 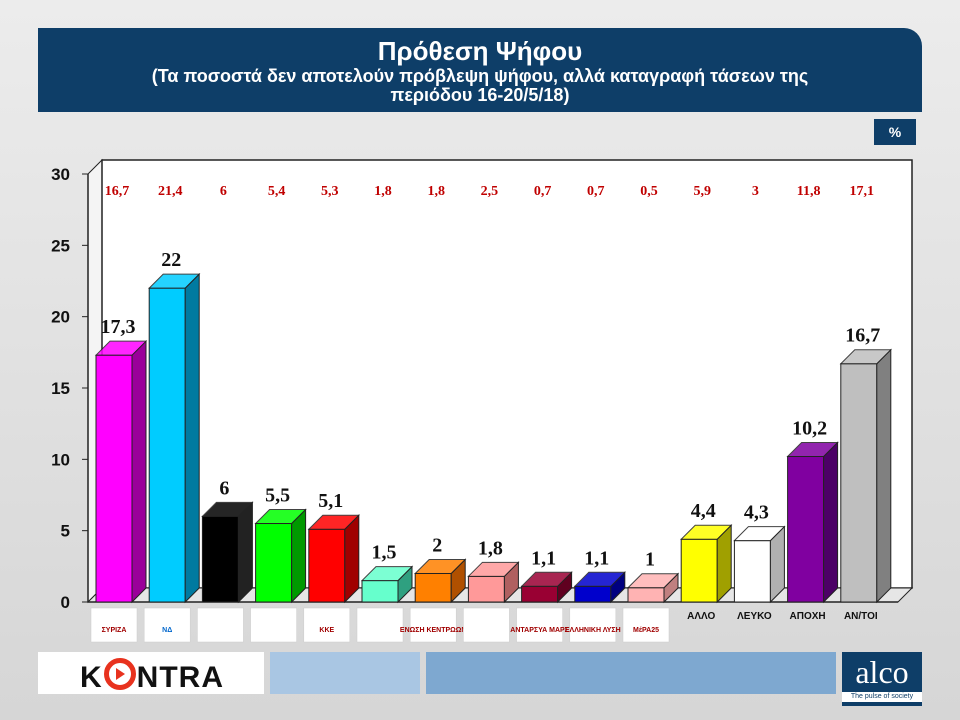 What do you see at coordinates (60, 245) in the screenshot?
I see `y-tick-label: 25` at bounding box center [60, 245].